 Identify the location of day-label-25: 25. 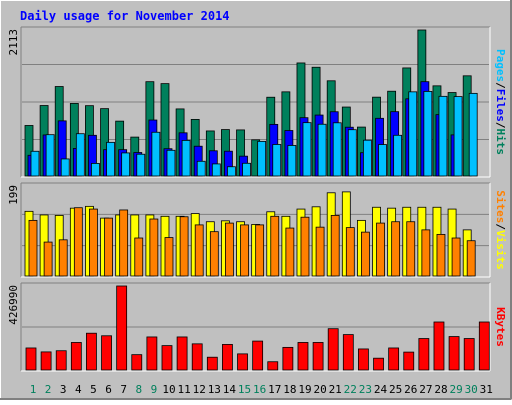
(395, 389).